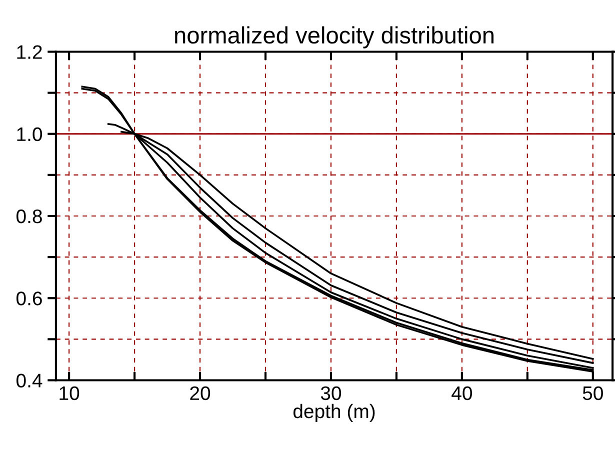  What do you see at coordinates (592, 393) in the screenshot?
I see `x-tick-label: 50` at bounding box center [592, 393].